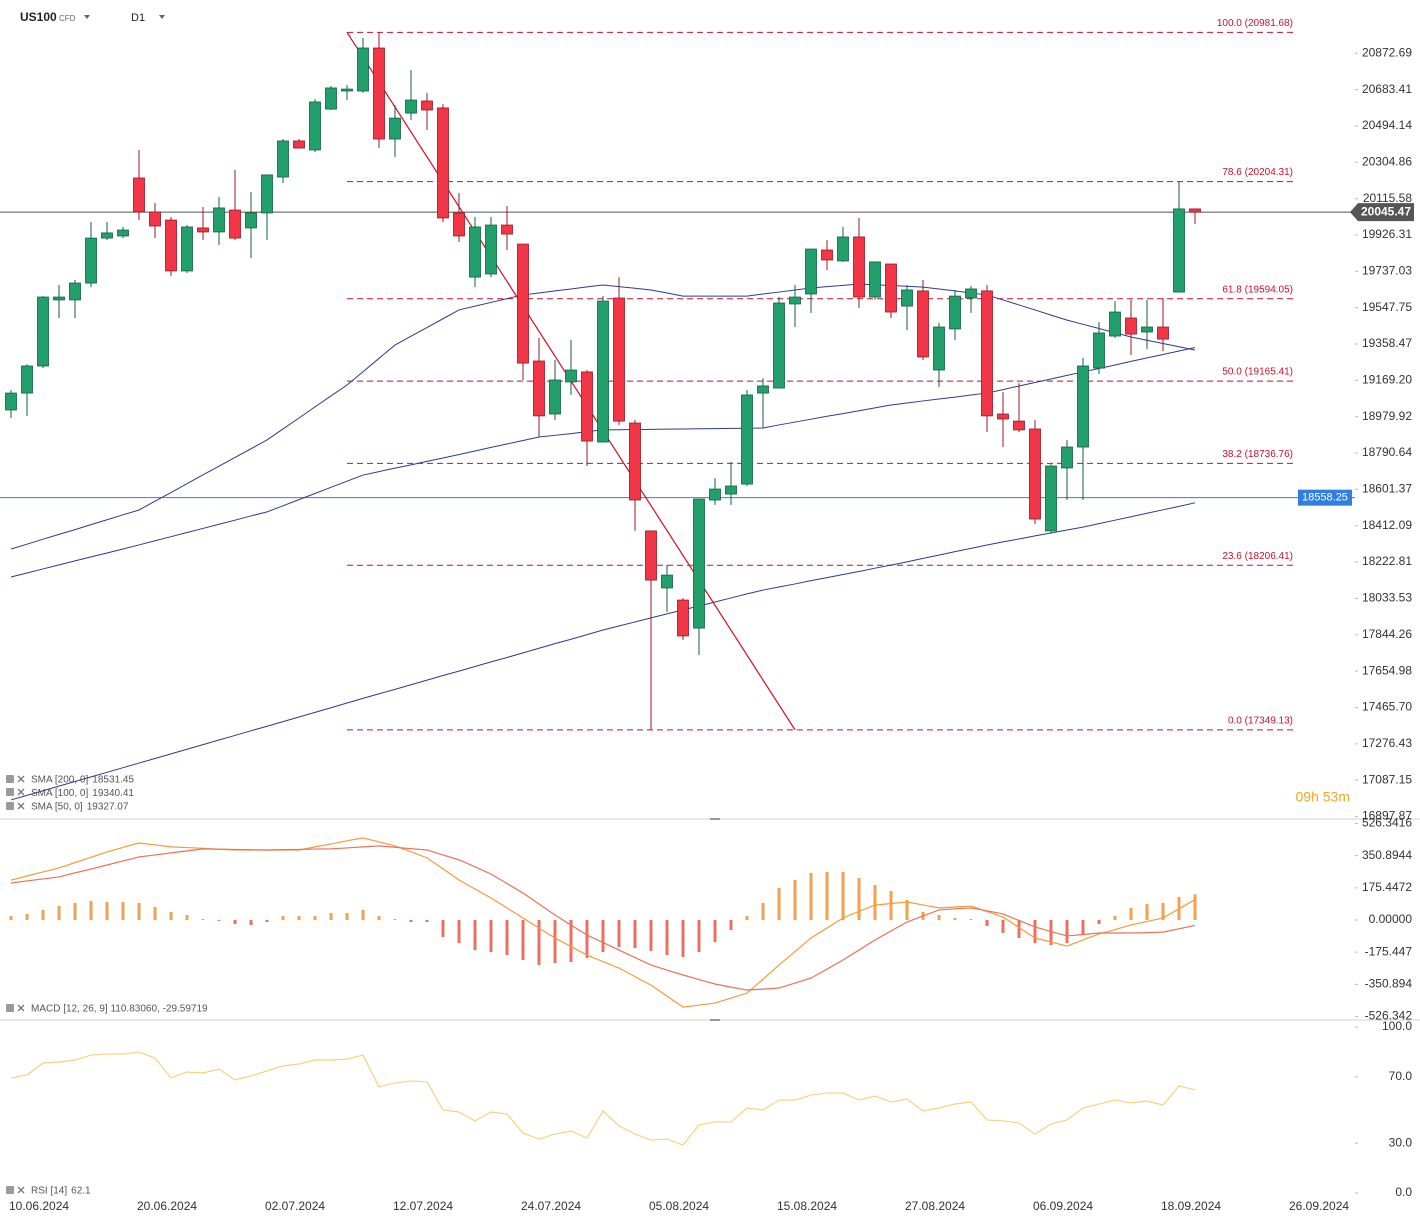  What do you see at coordinates (1387, 525) in the screenshot?
I see `y-tick-label: 18412.09` at bounding box center [1387, 525].